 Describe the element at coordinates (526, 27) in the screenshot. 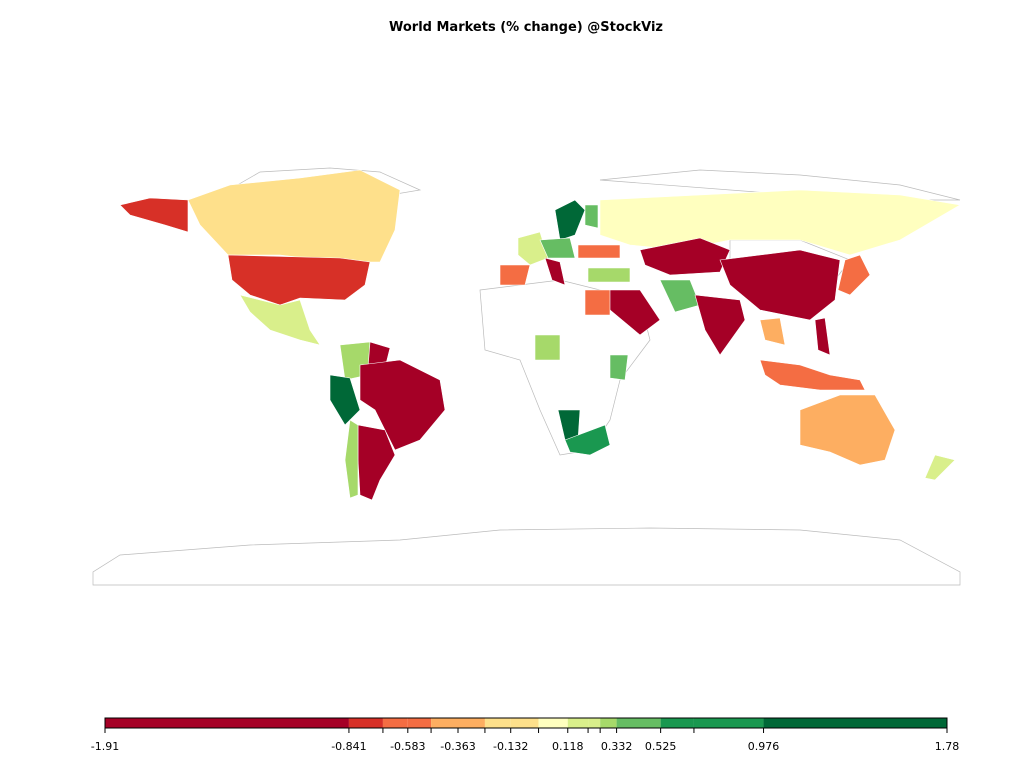

I see `chart-title: World Markets (% change) @StockViz` at that location.